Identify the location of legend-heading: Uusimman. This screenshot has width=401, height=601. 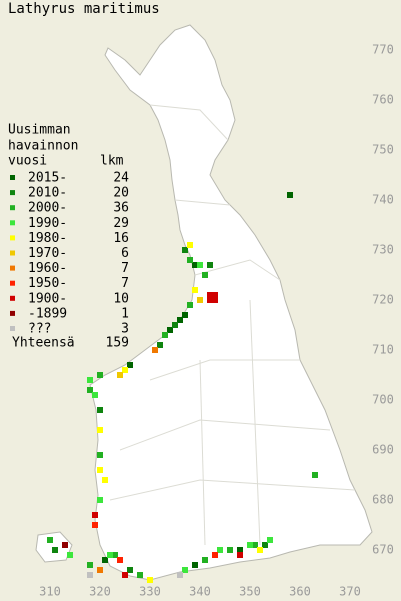
(39, 130).